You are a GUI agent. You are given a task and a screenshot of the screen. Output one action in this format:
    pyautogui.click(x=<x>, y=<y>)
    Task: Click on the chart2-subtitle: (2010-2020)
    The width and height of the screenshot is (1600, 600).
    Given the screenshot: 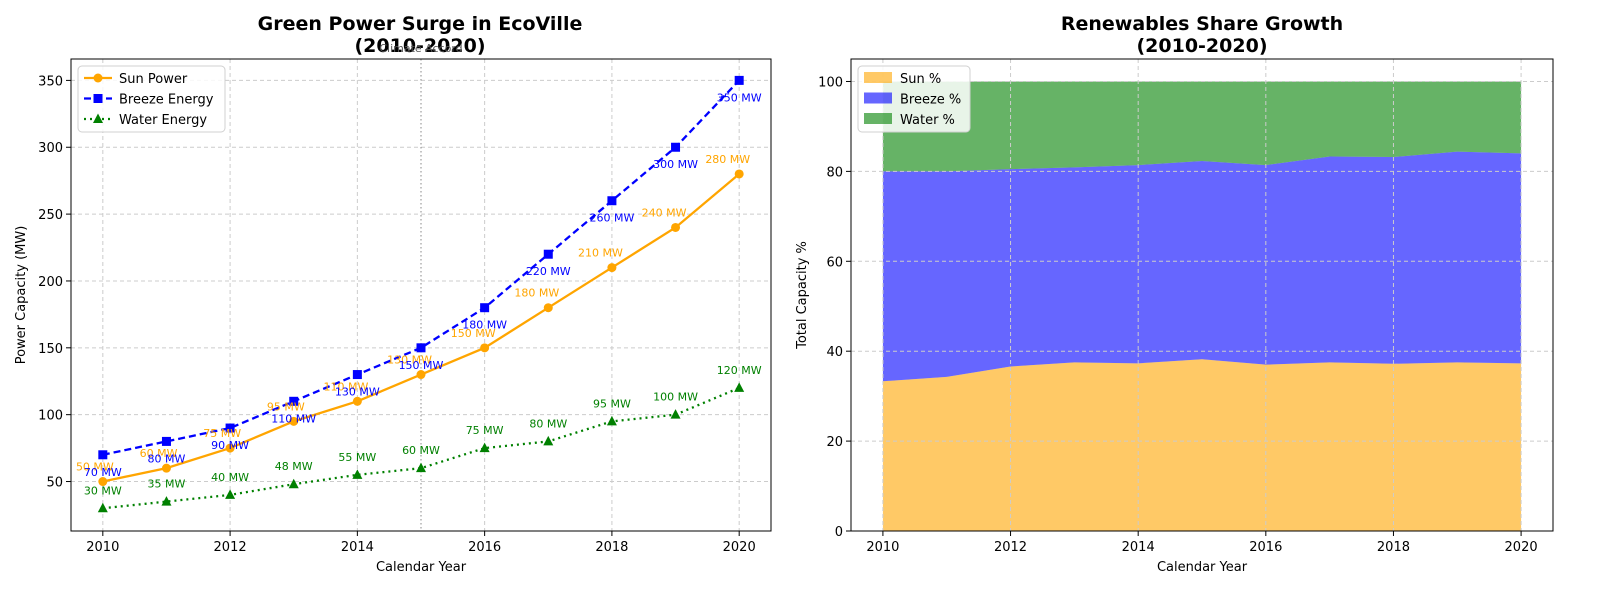 What is the action you would take?
    pyautogui.click(x=1201, y=46)
    